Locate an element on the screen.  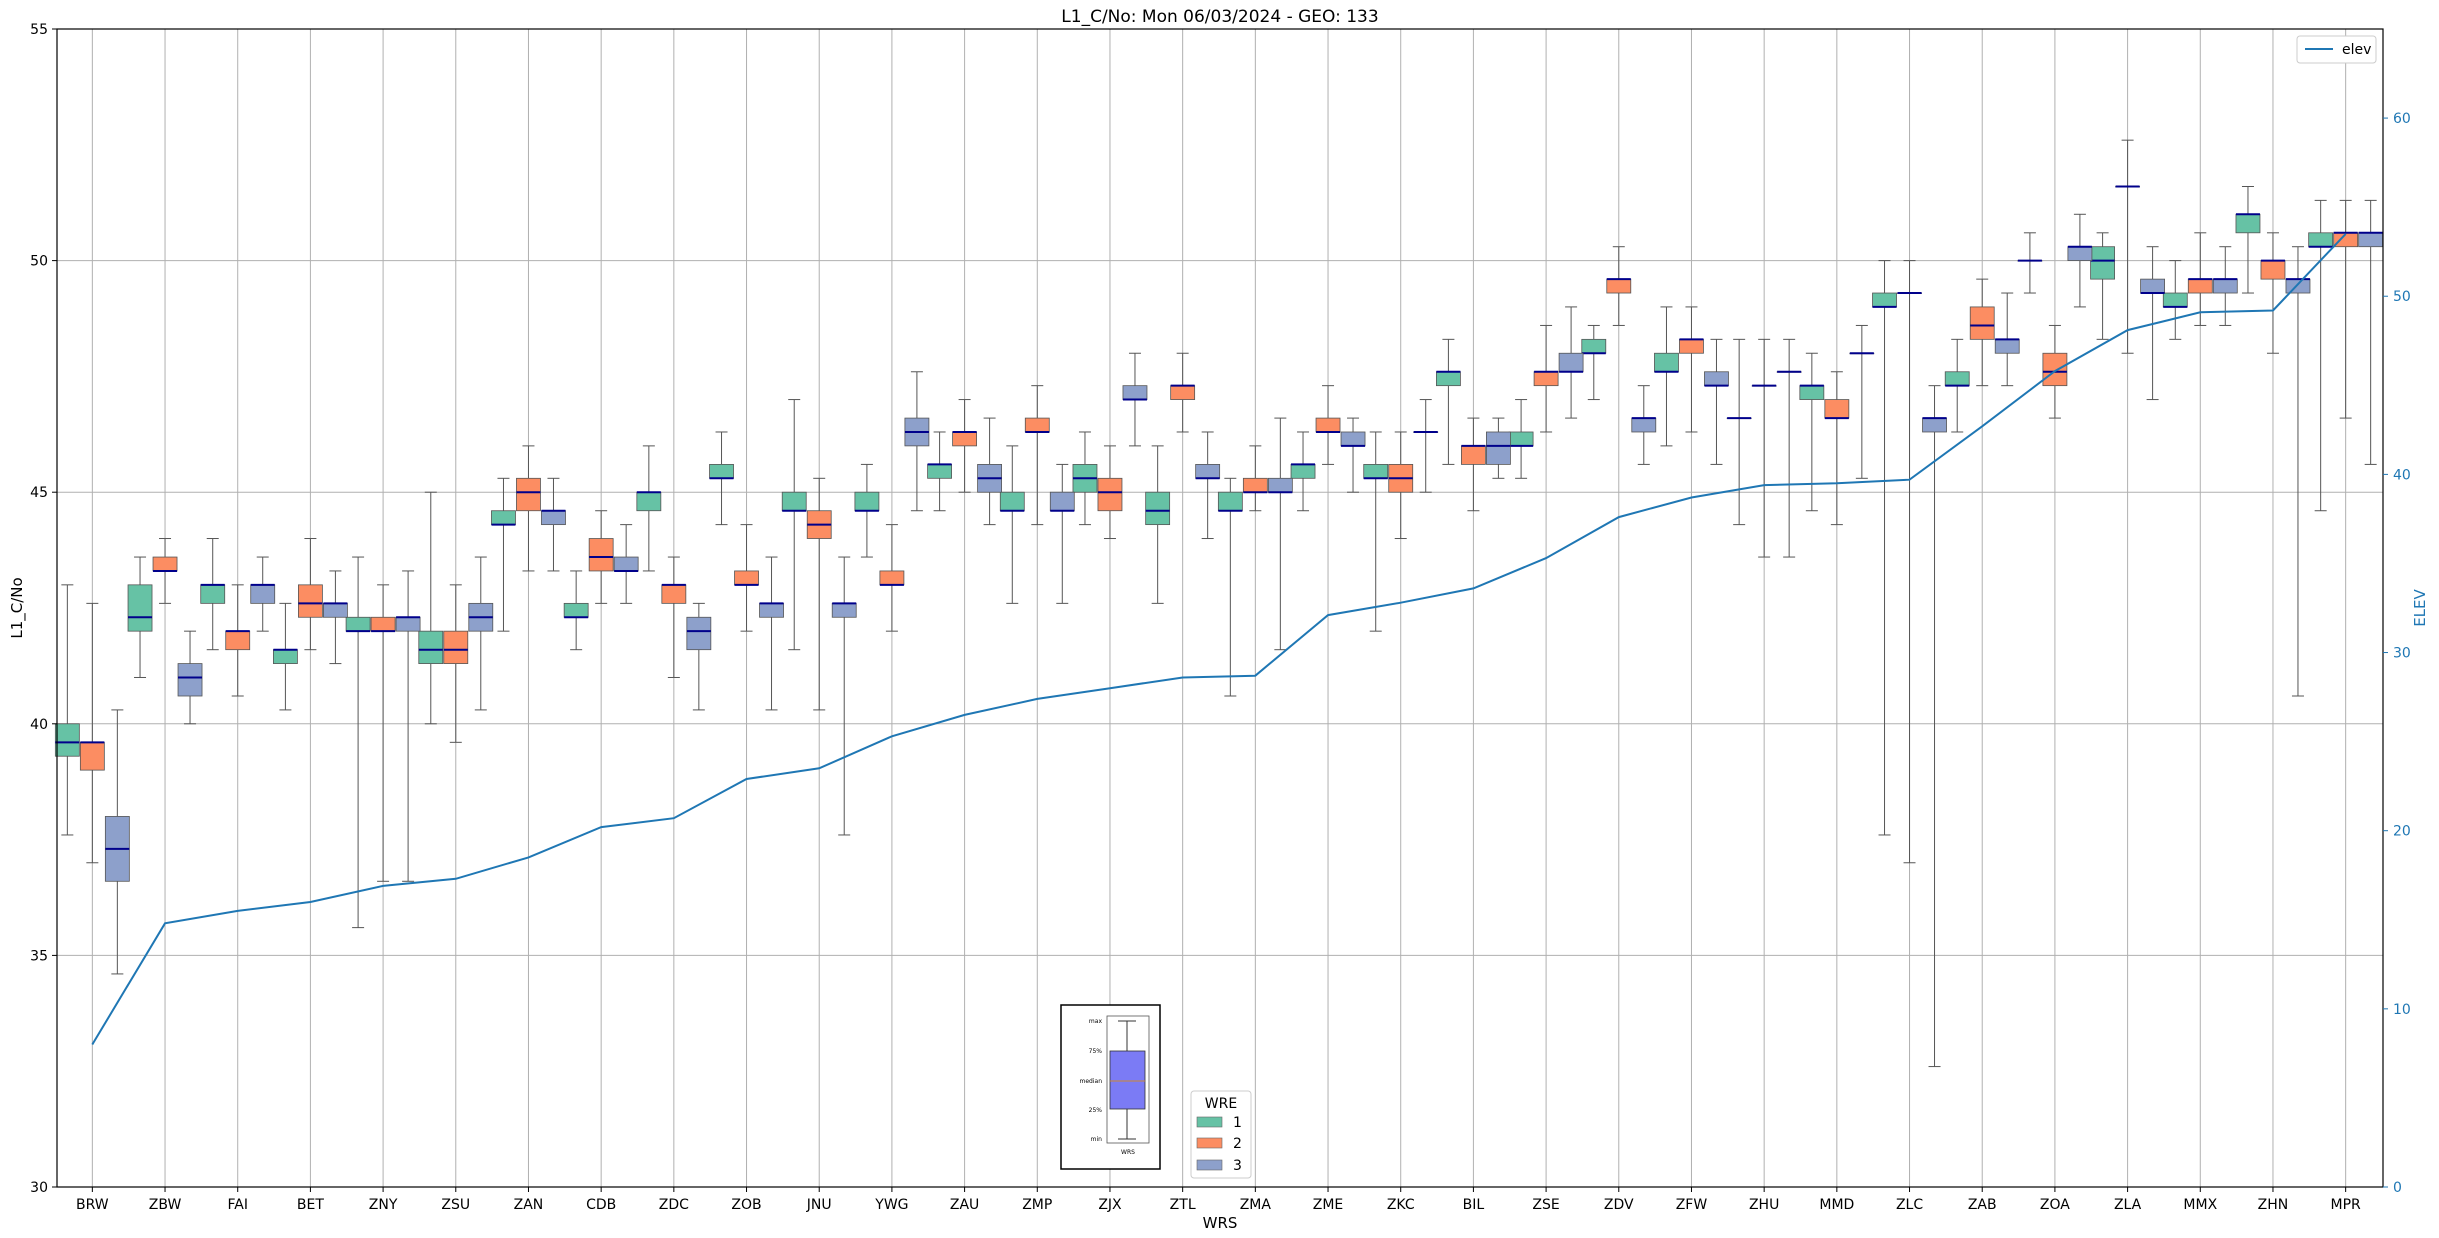
x-tick-label: MMX is located at coordinates (2200, 1205).